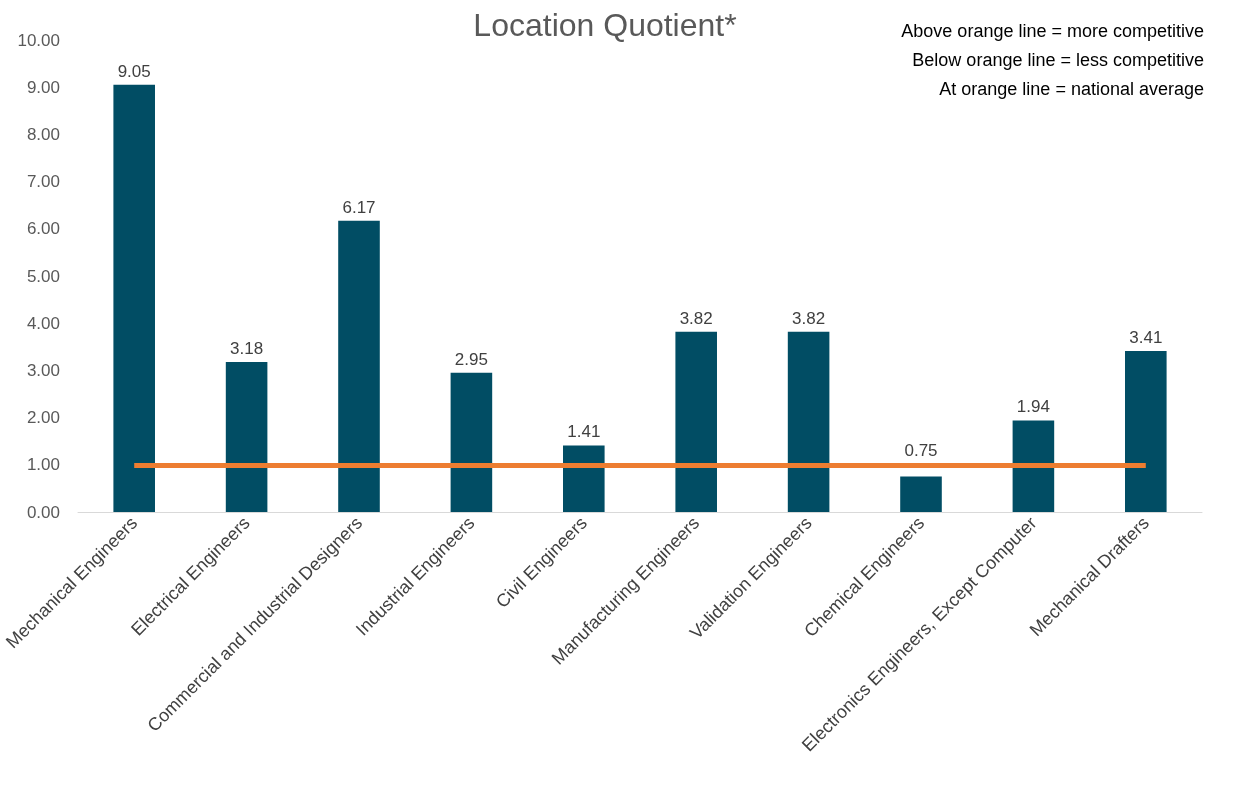 This screenshot has width=1242, height=803. I want to click on data-label: 2.95, so click(471, 359).